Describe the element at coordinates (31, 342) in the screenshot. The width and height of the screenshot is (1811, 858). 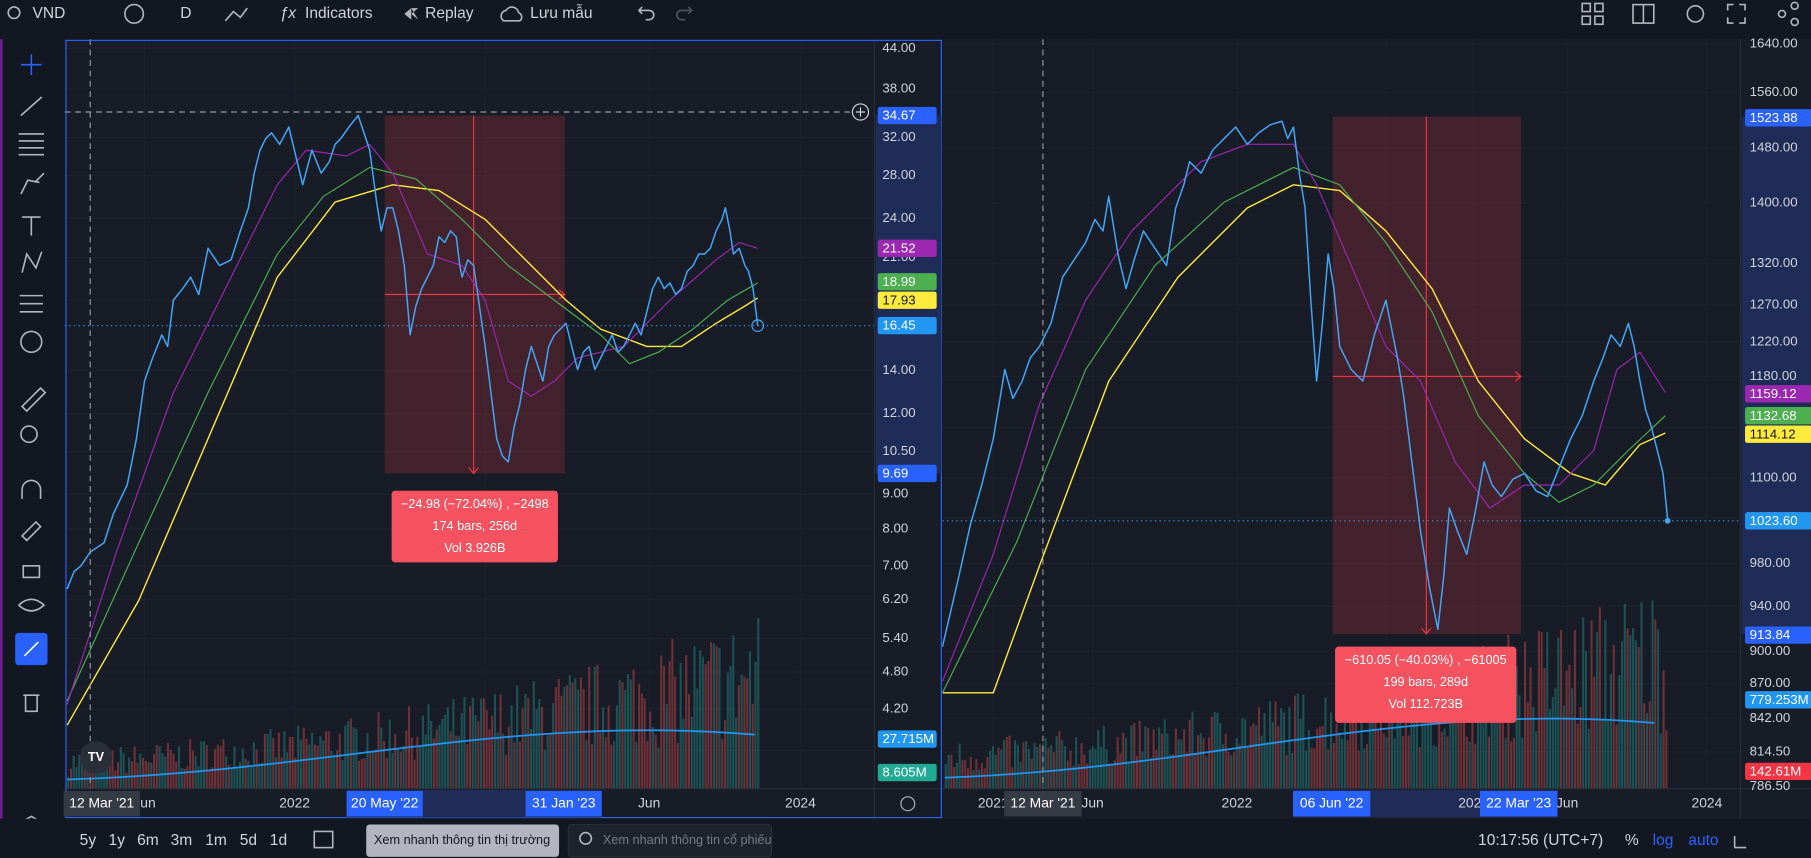
I see `emoji-tool` at that location.